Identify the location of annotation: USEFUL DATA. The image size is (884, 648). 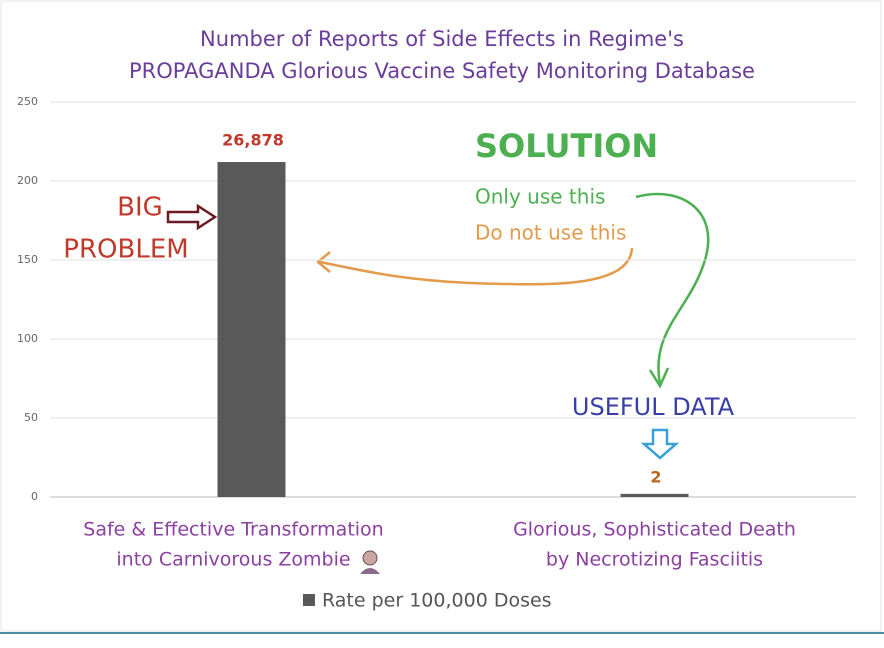
(653, 407).